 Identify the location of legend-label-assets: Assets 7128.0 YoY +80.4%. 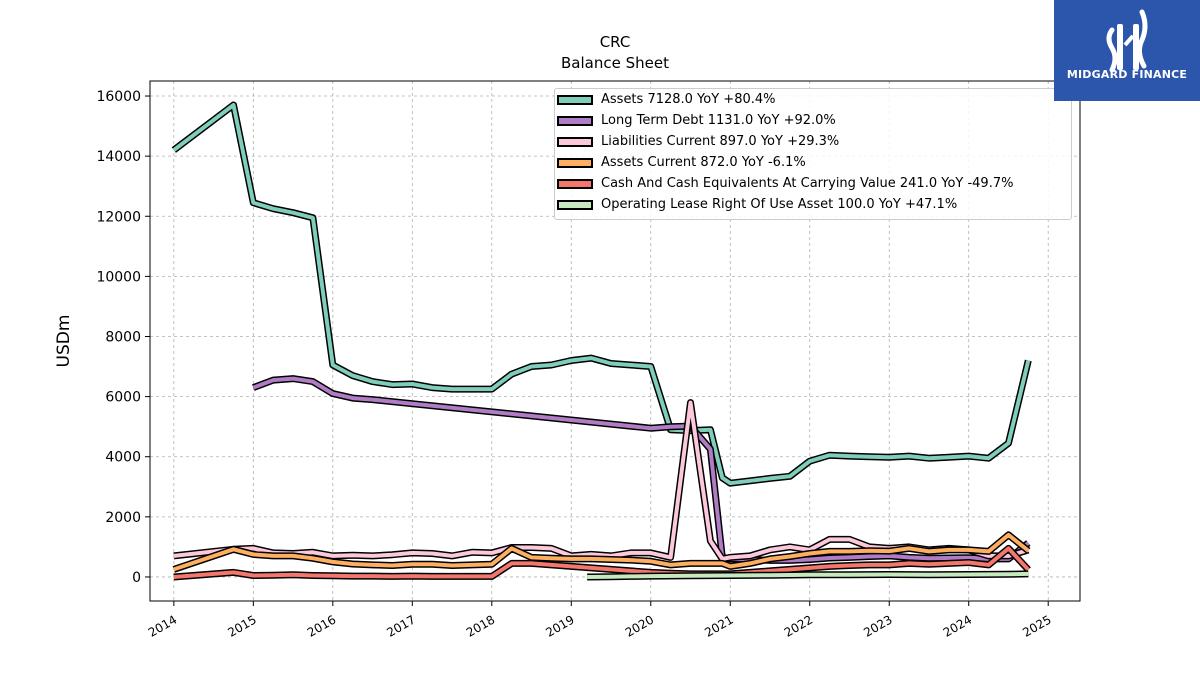
(688, 99).